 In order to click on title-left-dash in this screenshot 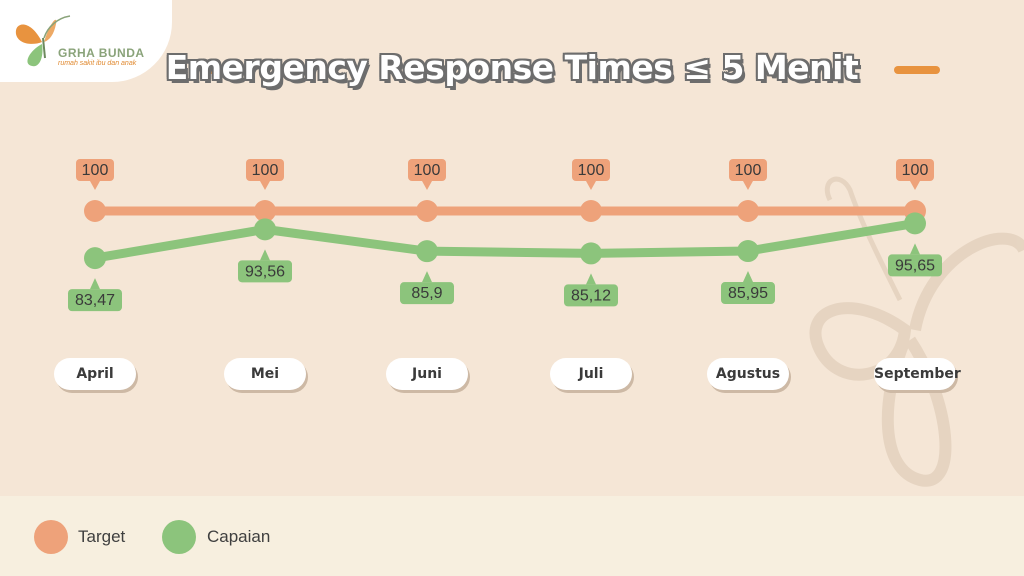, I will do `click(223, 70)`.